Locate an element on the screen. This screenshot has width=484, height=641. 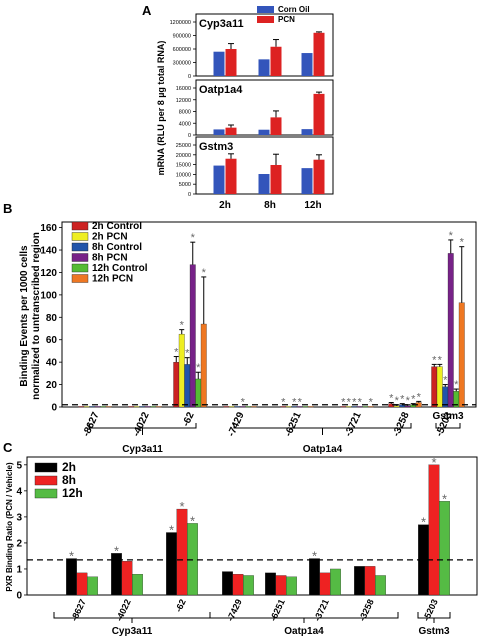
panel-a-legend-swatch is located at coordinates (265, 9).